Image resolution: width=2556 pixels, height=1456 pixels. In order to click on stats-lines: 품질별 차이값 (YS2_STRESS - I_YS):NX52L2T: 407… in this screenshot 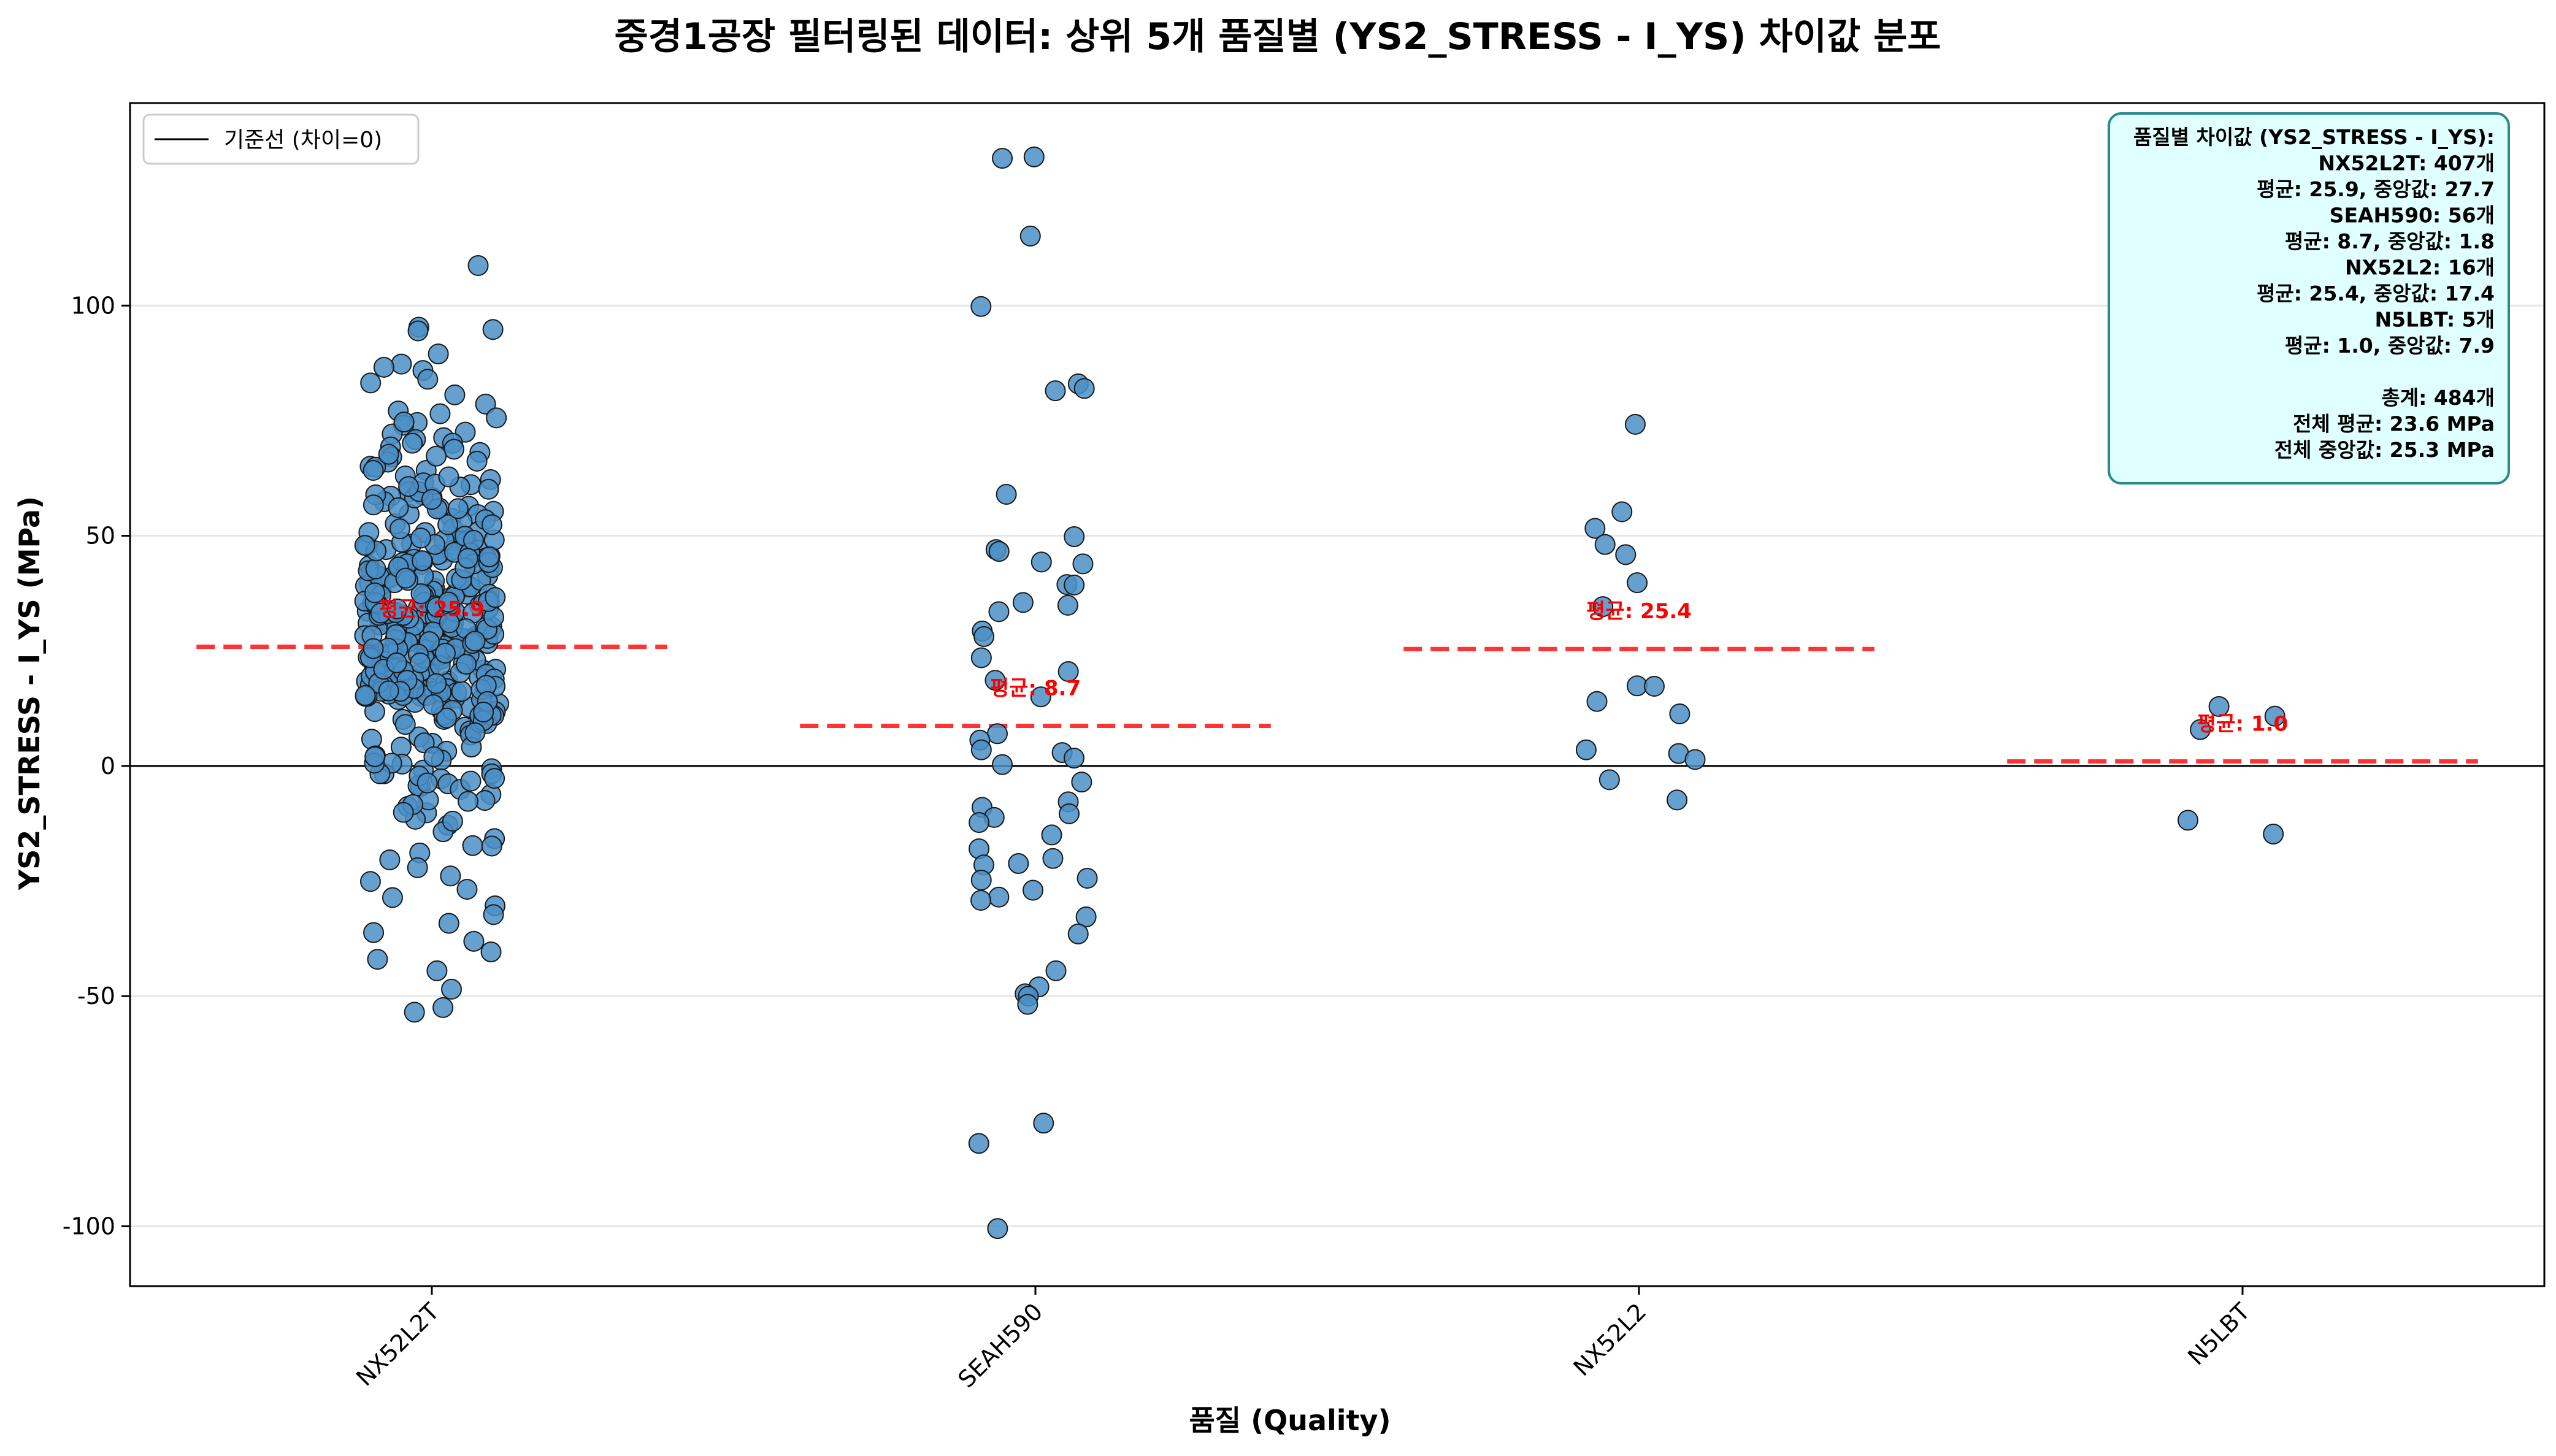, I will do `click(2314, 293)`.